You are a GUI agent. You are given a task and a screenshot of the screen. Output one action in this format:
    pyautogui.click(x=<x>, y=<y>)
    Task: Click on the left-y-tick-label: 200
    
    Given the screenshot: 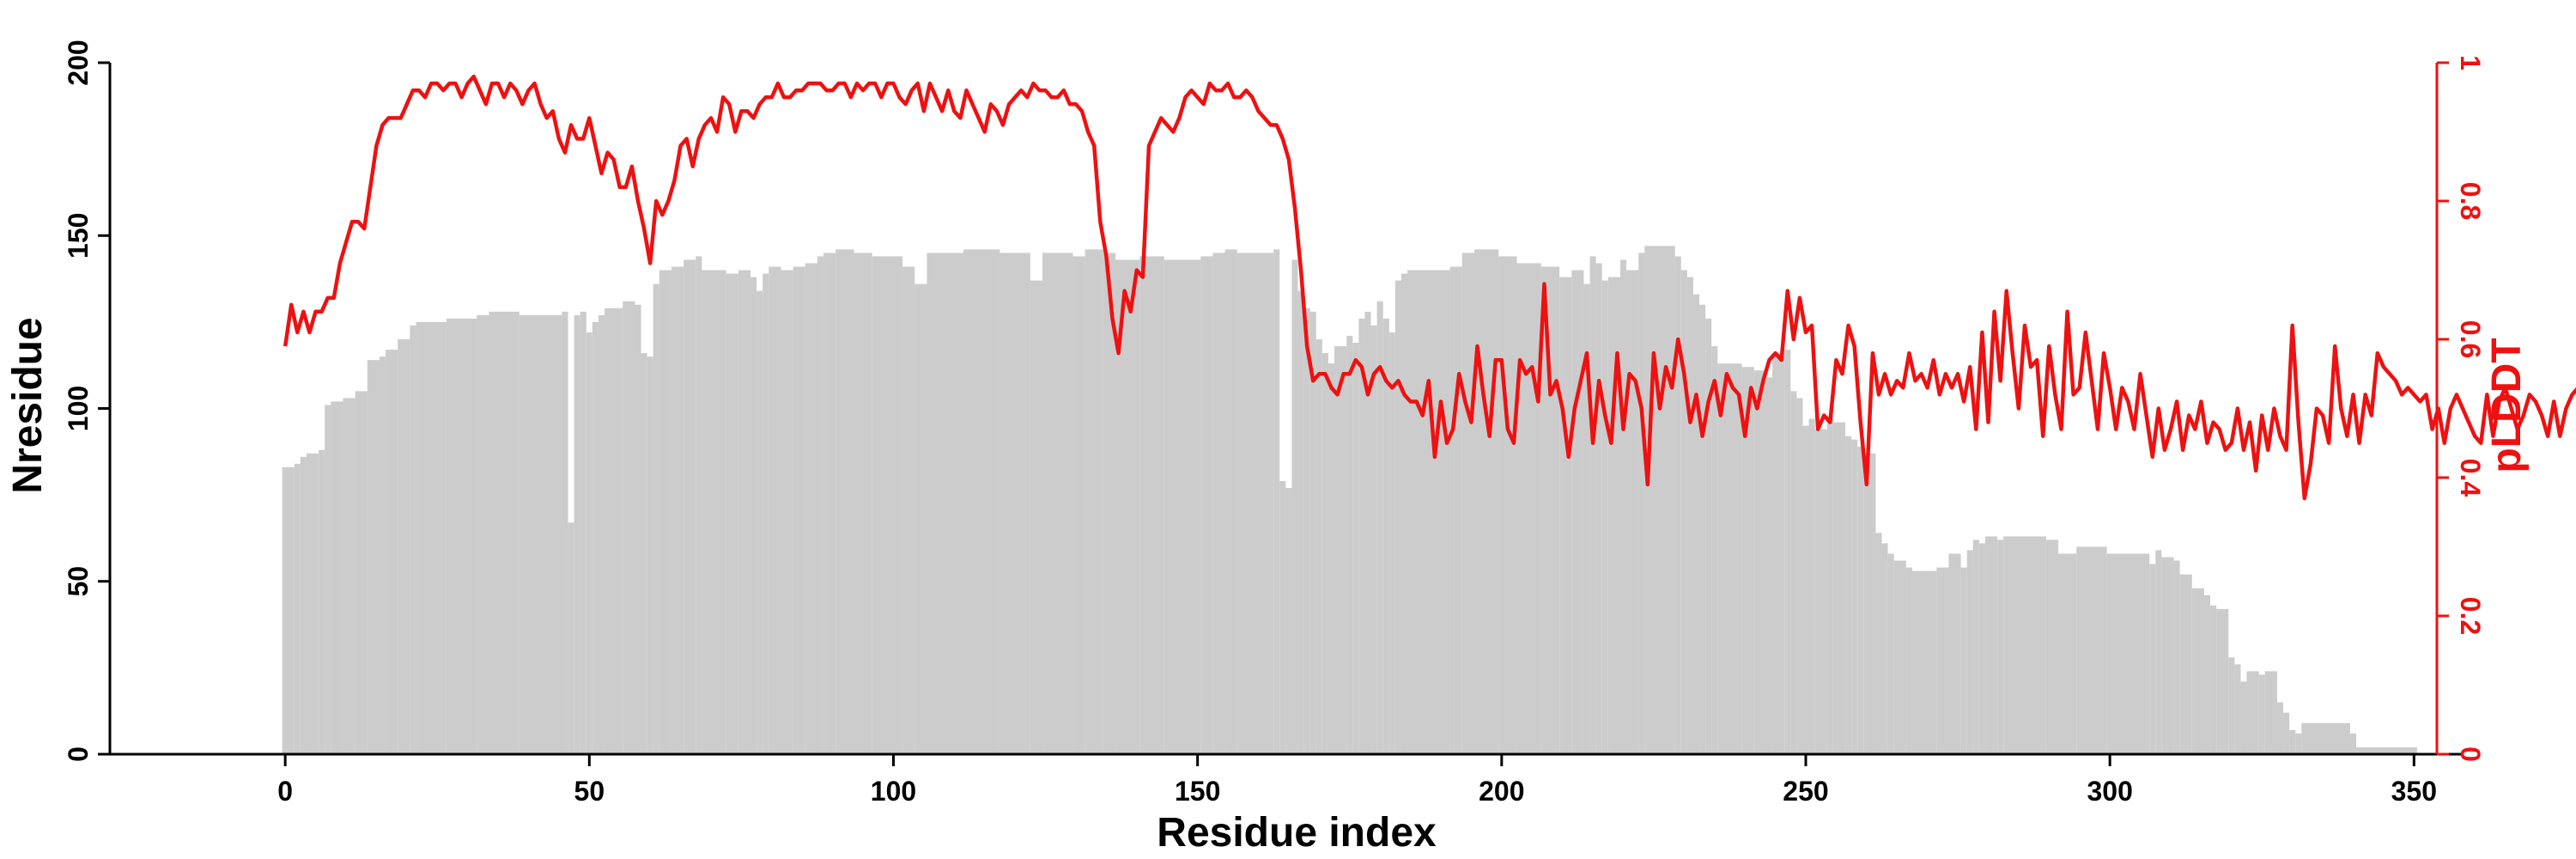 What is the action you would take?
    pyautogui.click(x=78, y=63)
    